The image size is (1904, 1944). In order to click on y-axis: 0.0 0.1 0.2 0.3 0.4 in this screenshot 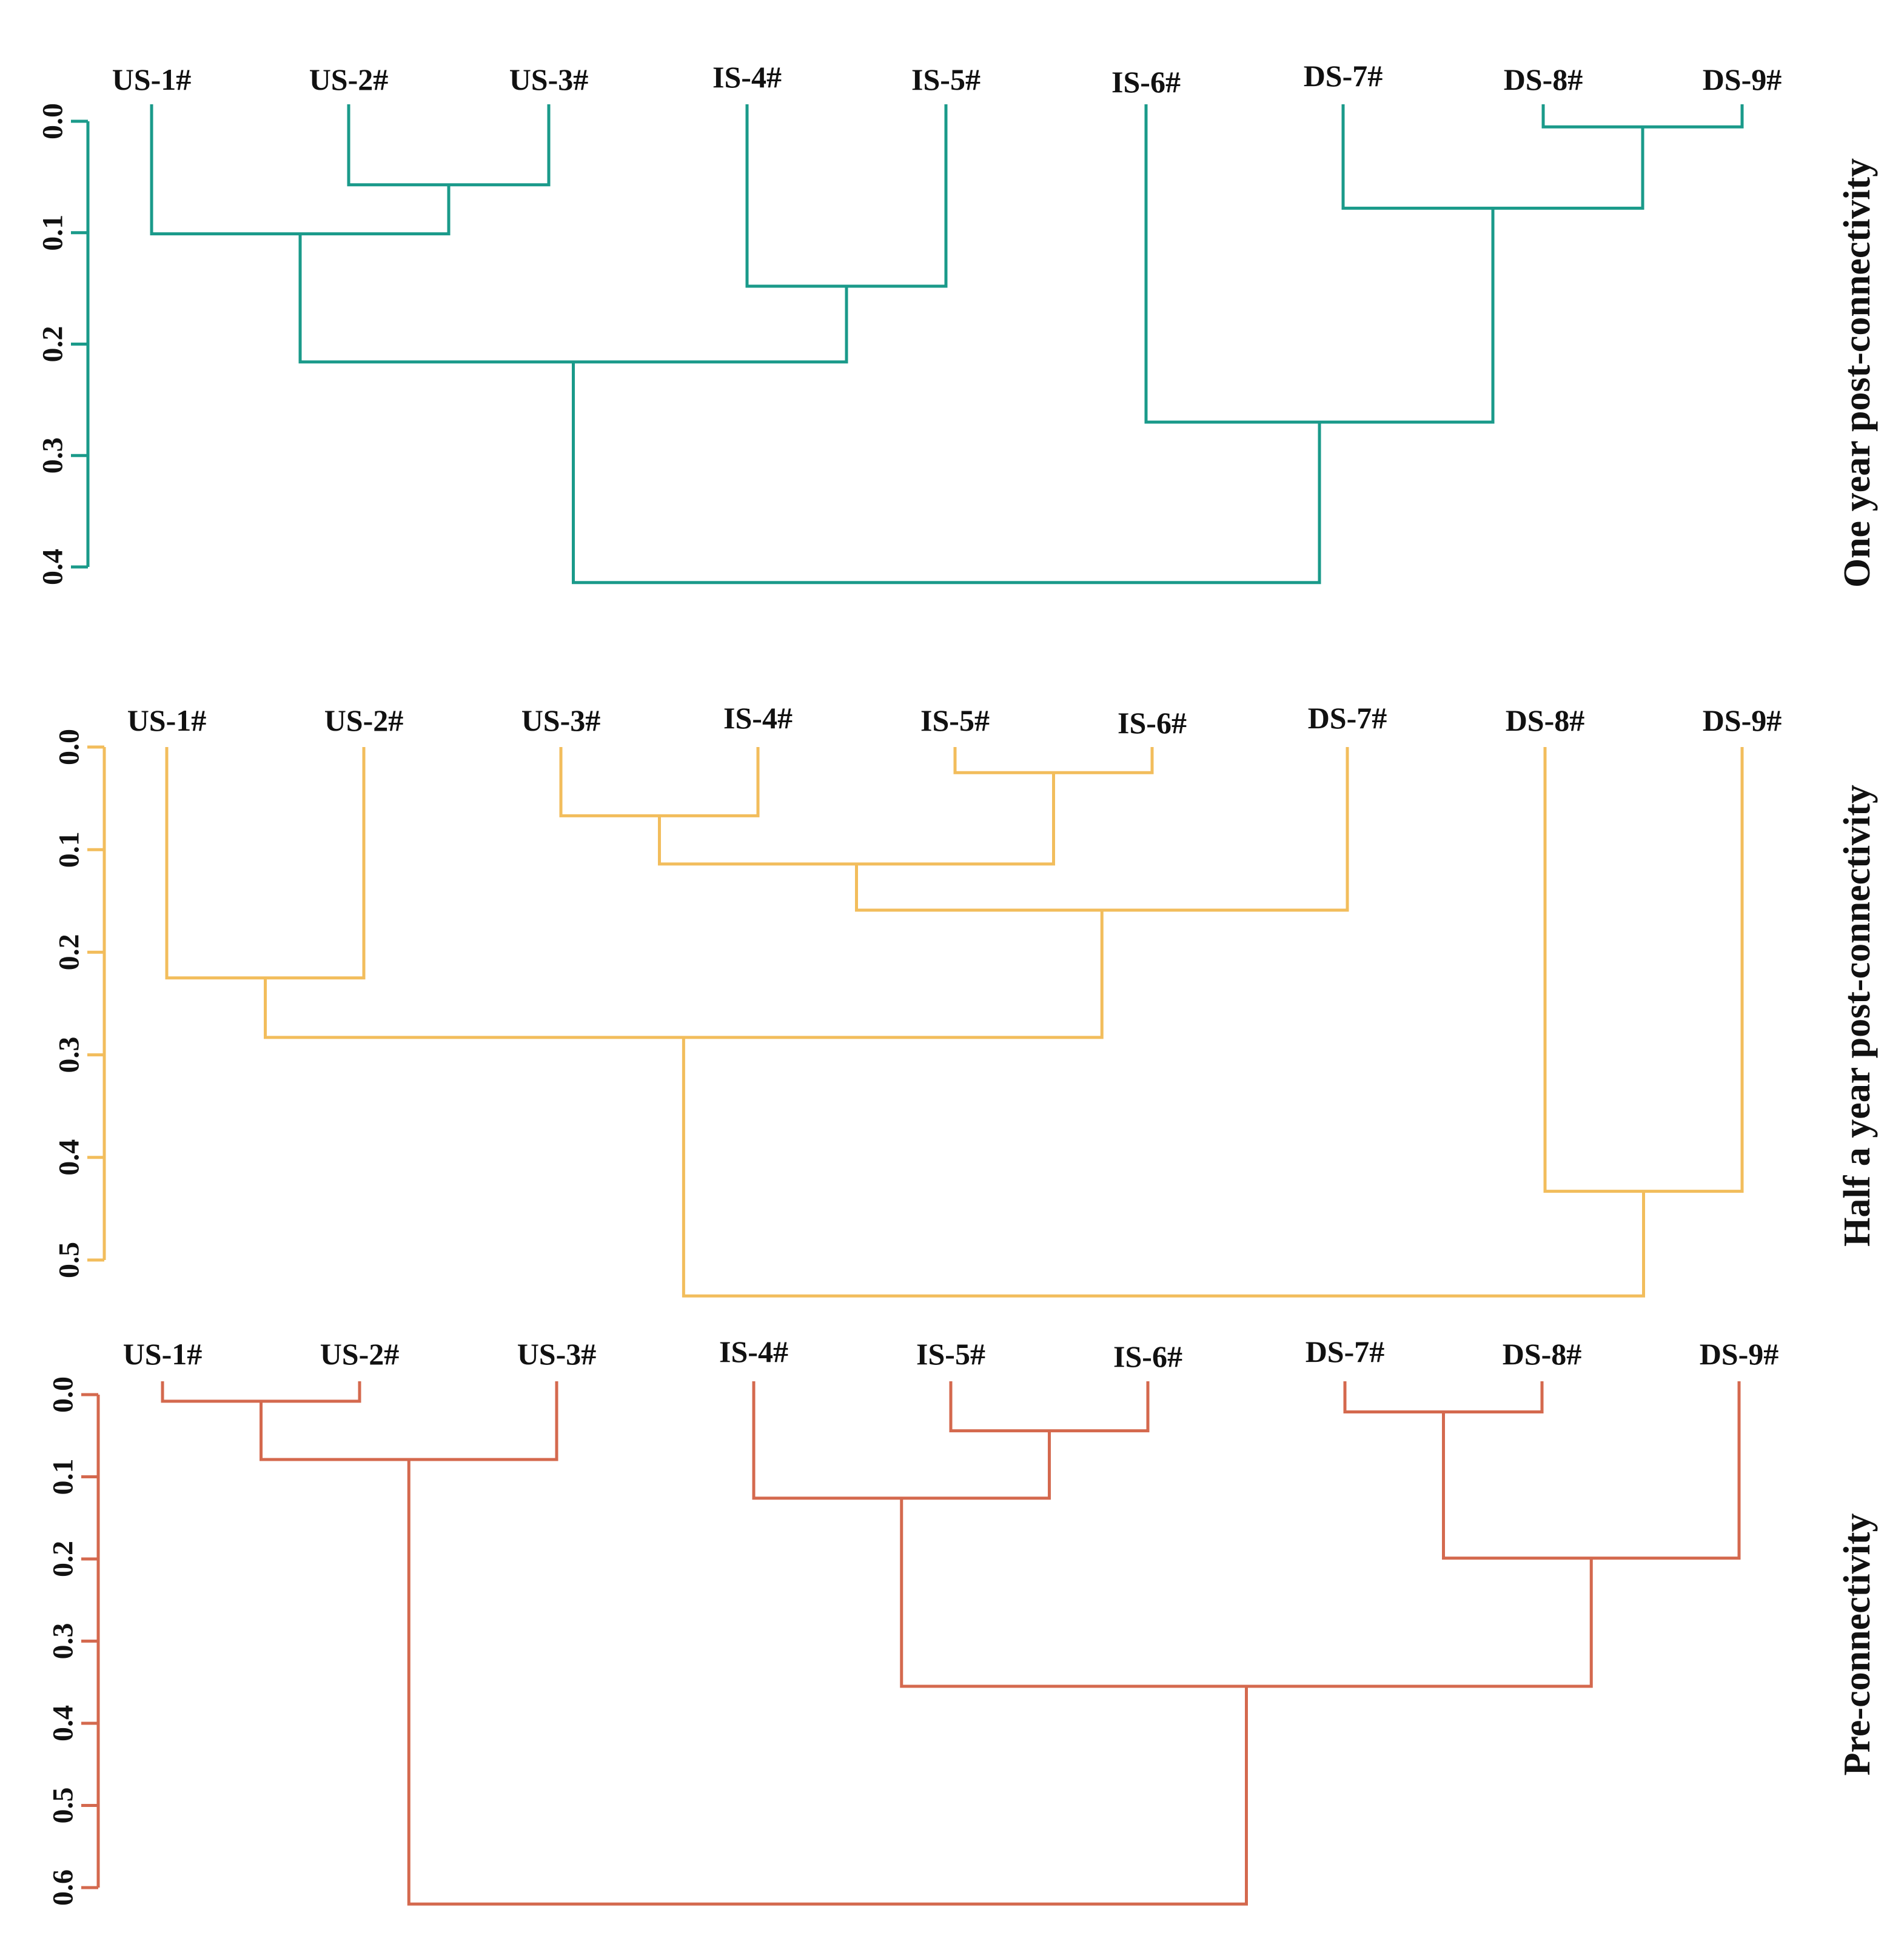, I will do `click(63, 344)`.